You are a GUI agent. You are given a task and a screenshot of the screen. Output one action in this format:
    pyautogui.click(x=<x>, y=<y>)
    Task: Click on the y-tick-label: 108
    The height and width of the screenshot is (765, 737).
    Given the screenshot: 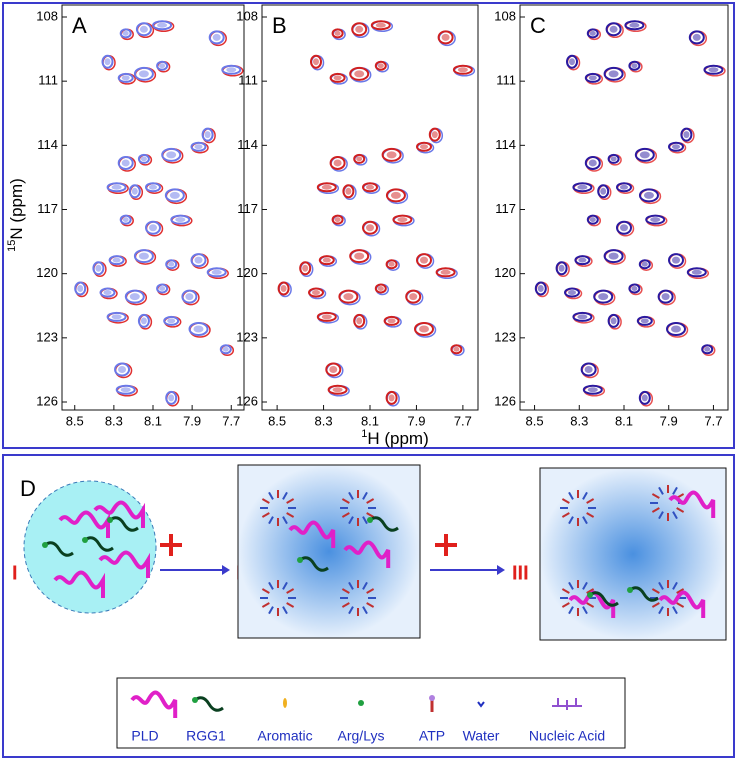 What is the action you would take?
    pyautogui.click(x=247, y=15)
    